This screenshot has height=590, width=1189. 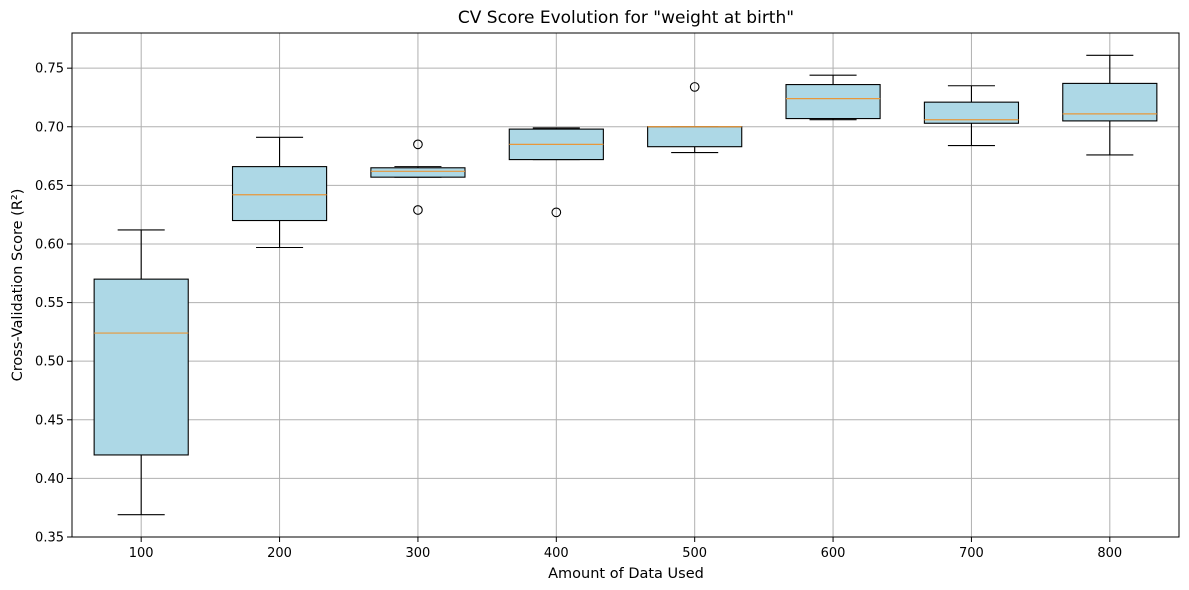 What do you see at coordinates (694, 553) in the screenshot?
I see `x-tick-label: 500` at bounding box center [694, 553].